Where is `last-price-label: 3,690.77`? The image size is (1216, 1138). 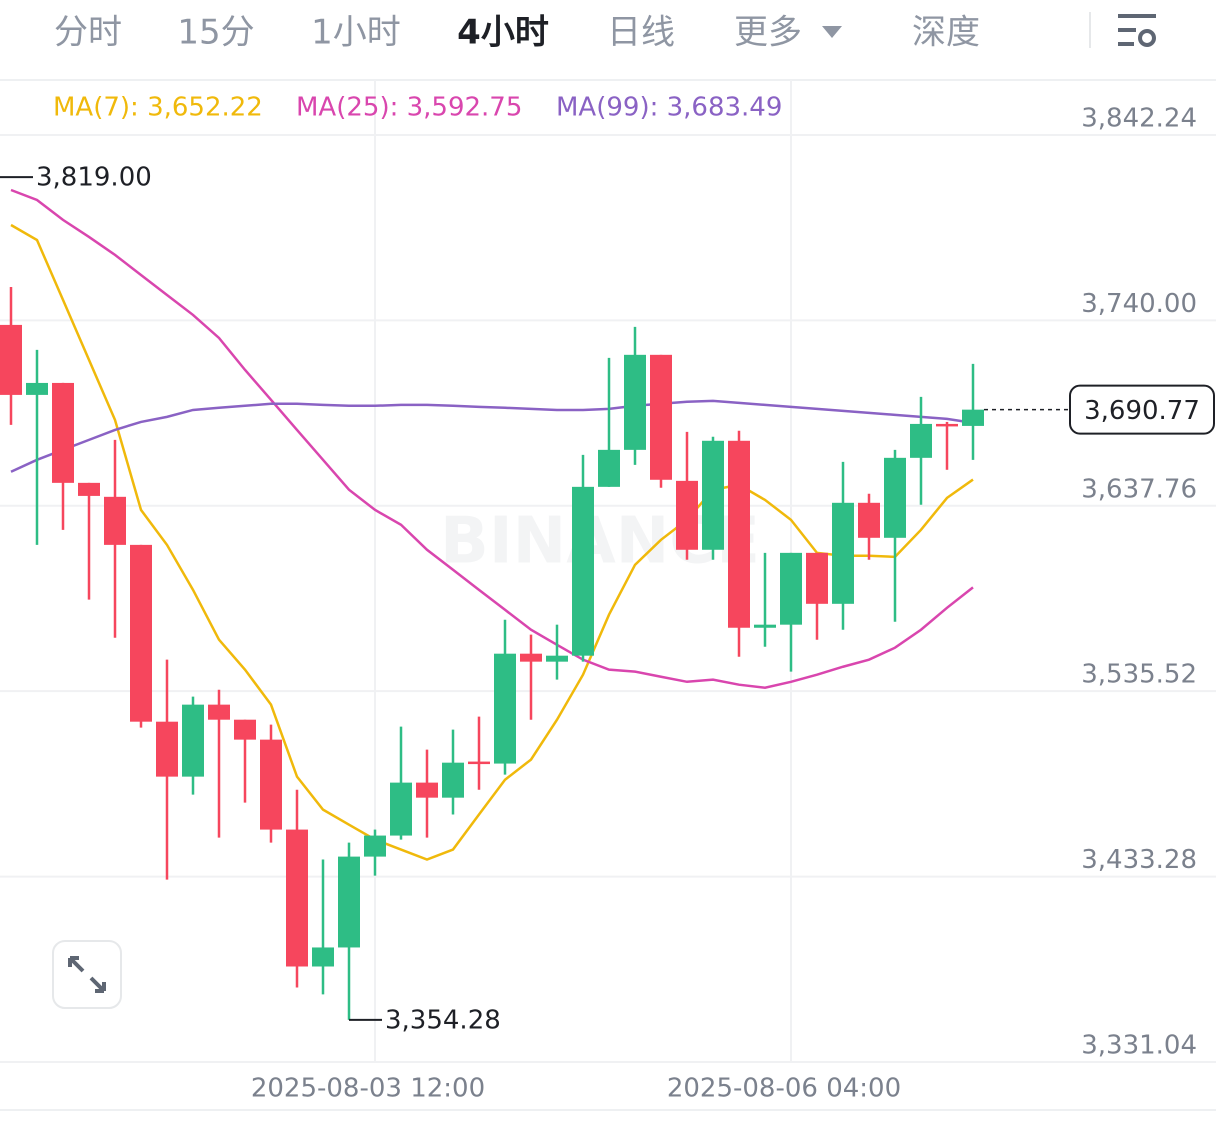 last-price-label: 3,690.77 is located at coordinates (1142, 411).